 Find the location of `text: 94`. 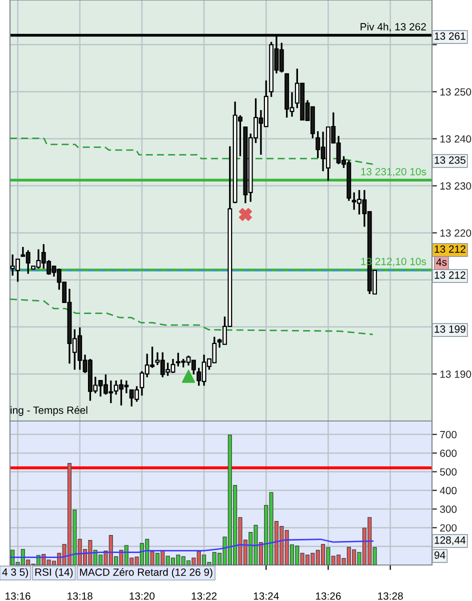

text: 94 is located at coordinates (440, 555).